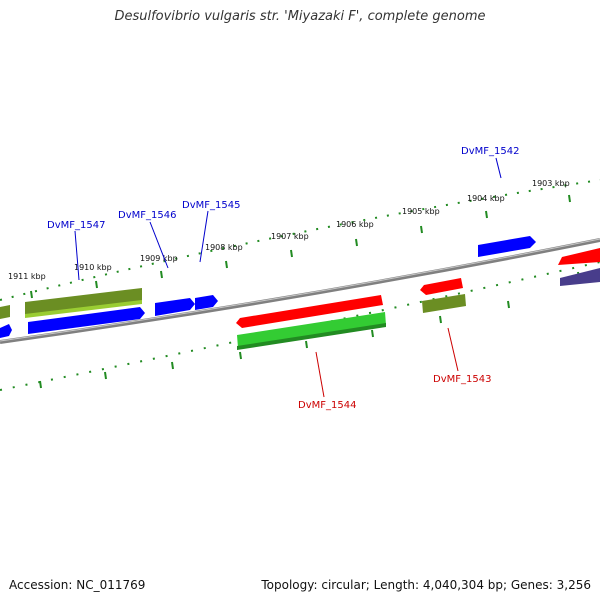  I want to click on other-feature-arrow, so click(580, 277).